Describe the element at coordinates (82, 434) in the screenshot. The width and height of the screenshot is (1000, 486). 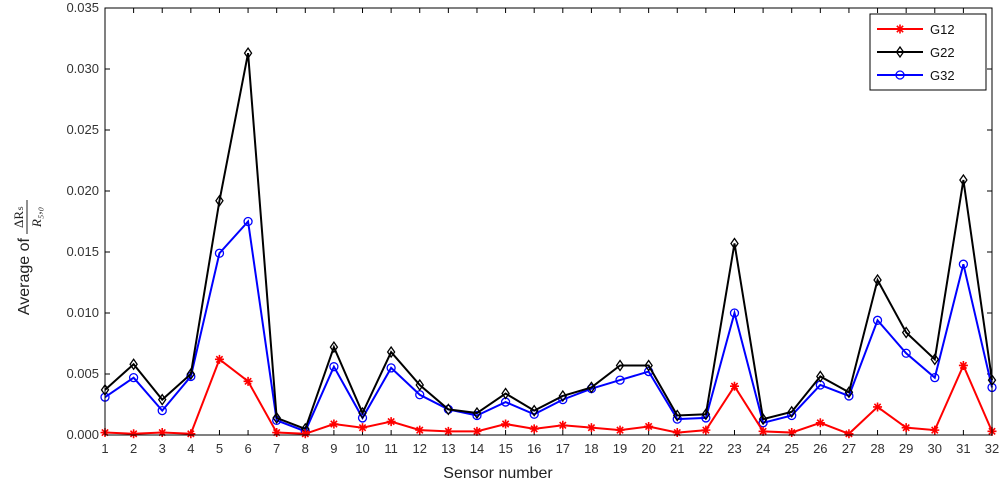
I see `y-tick-label: 0.000` at that location.